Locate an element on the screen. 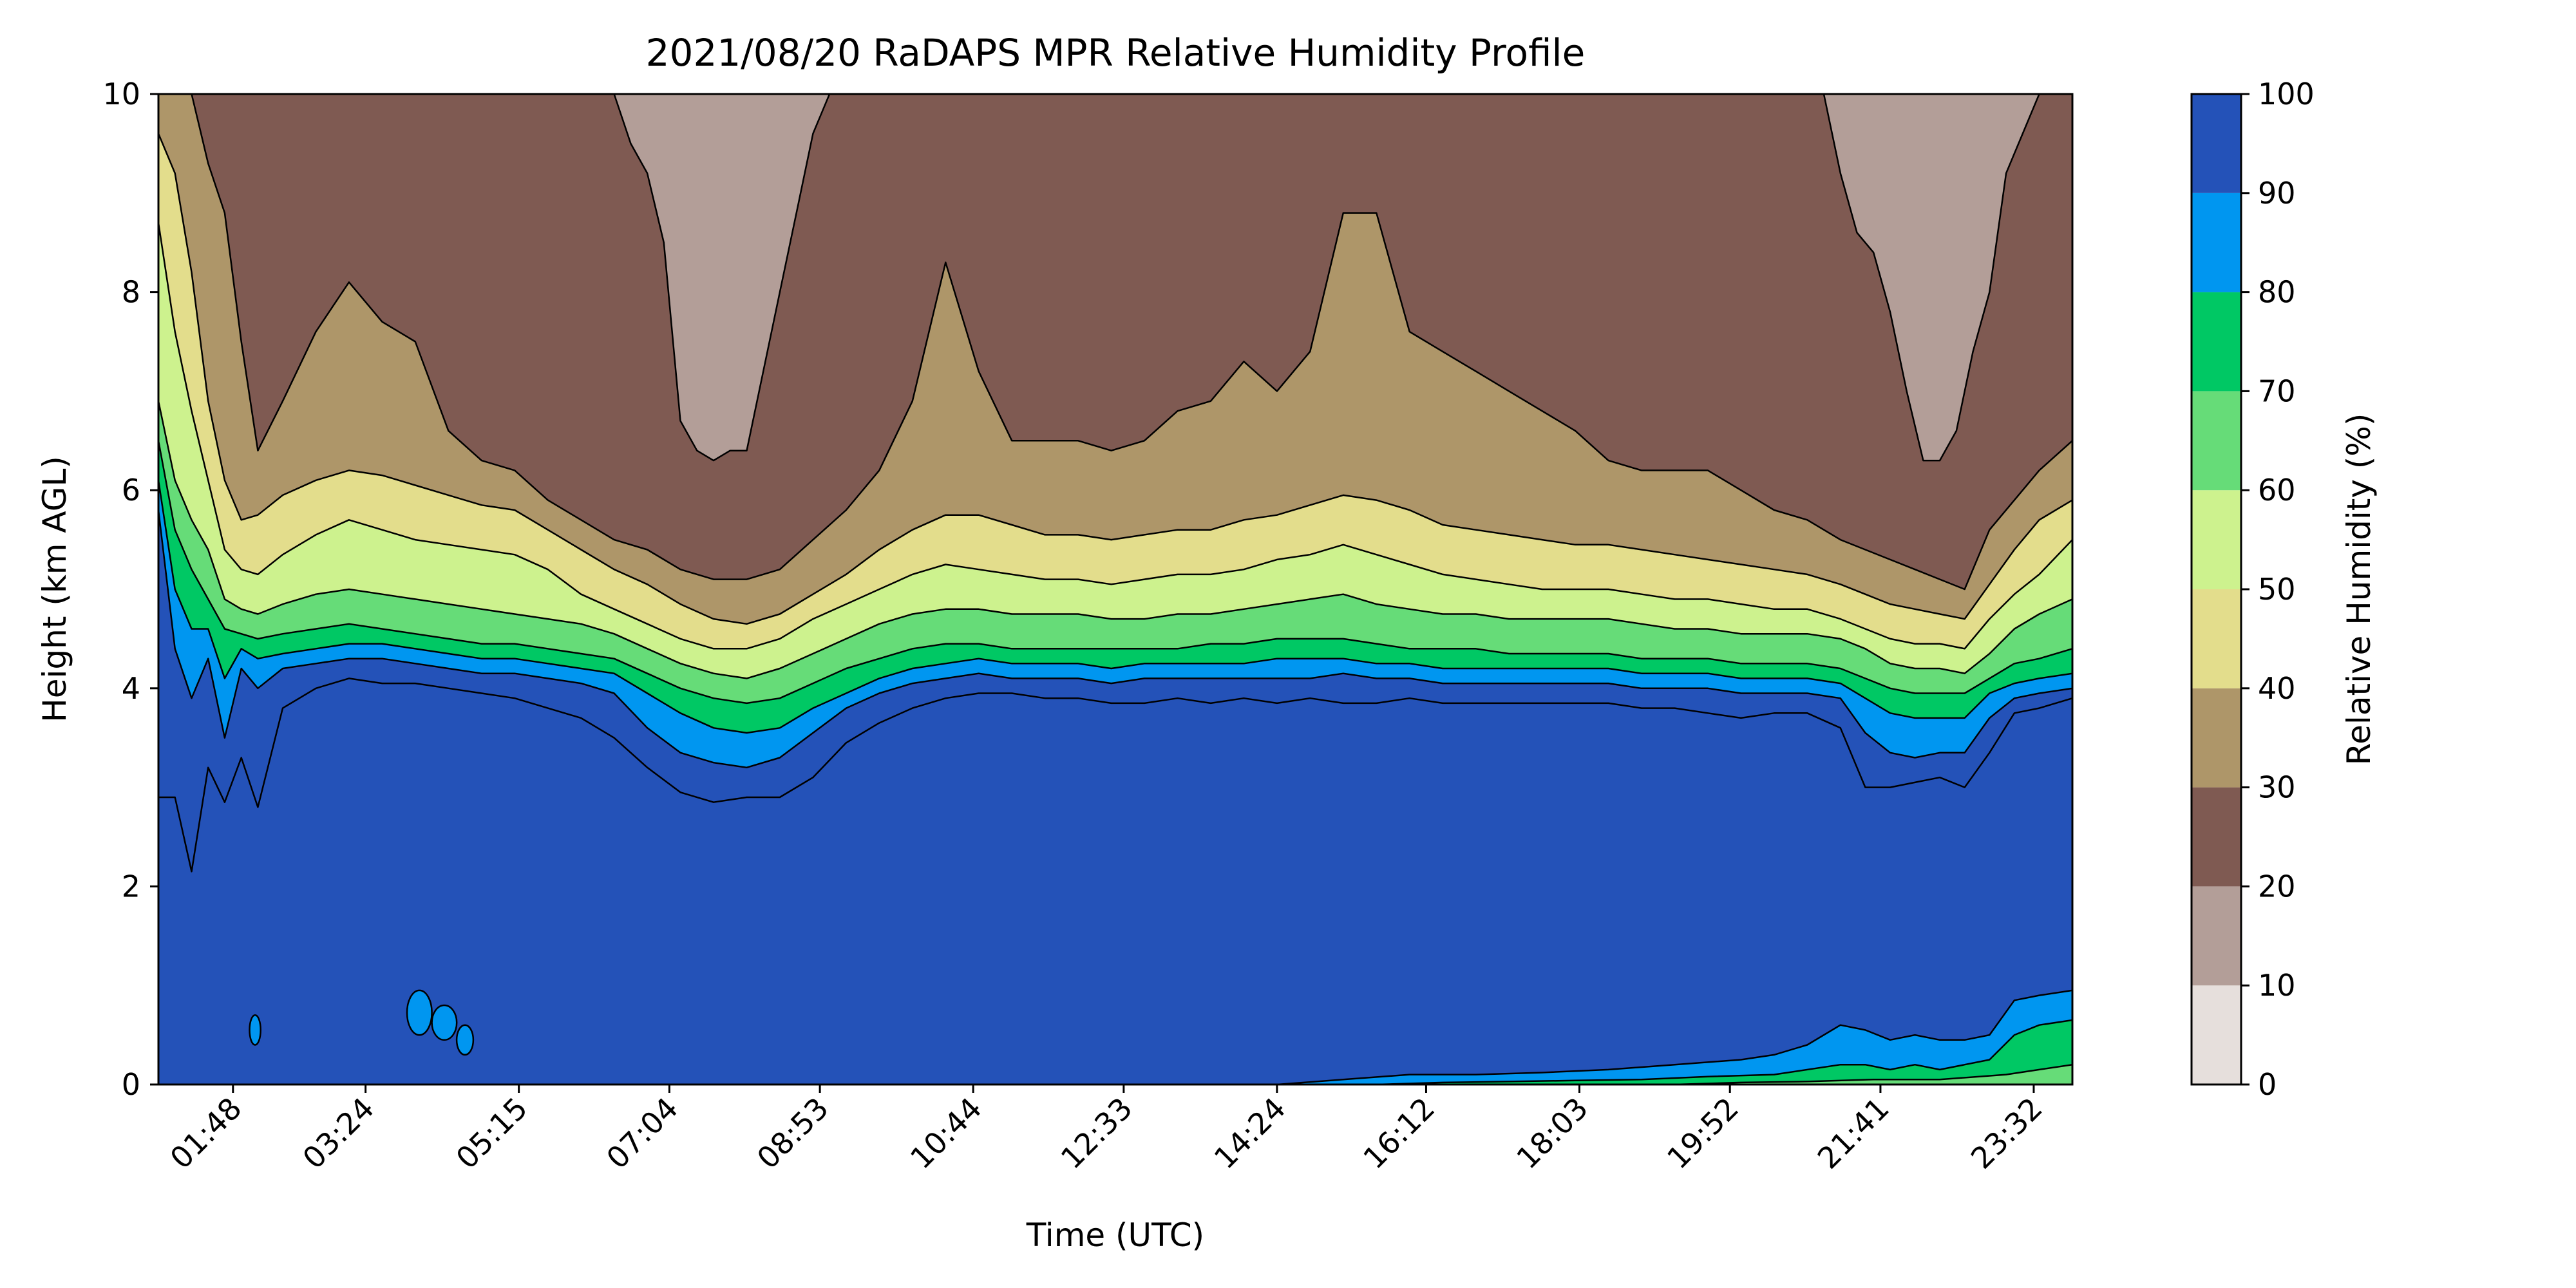 The width and height of the screenshot is (2576, 1288). colorbar-tick-label: 70 is located at coordinates (2277, 391).